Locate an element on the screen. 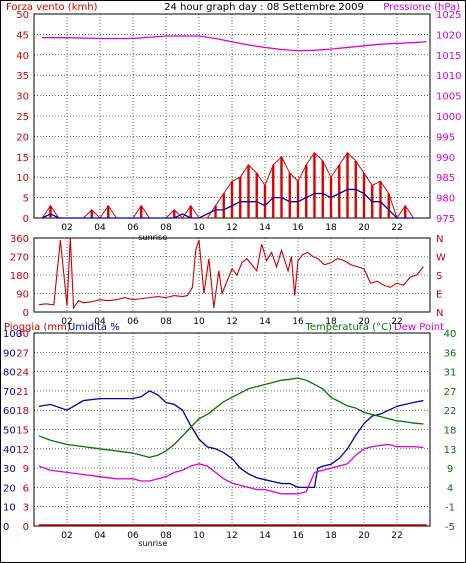 Image resolution: width=466 pixels, height=563 pixels. humidity-label: Umidita % is located at coordinates (94, 327).